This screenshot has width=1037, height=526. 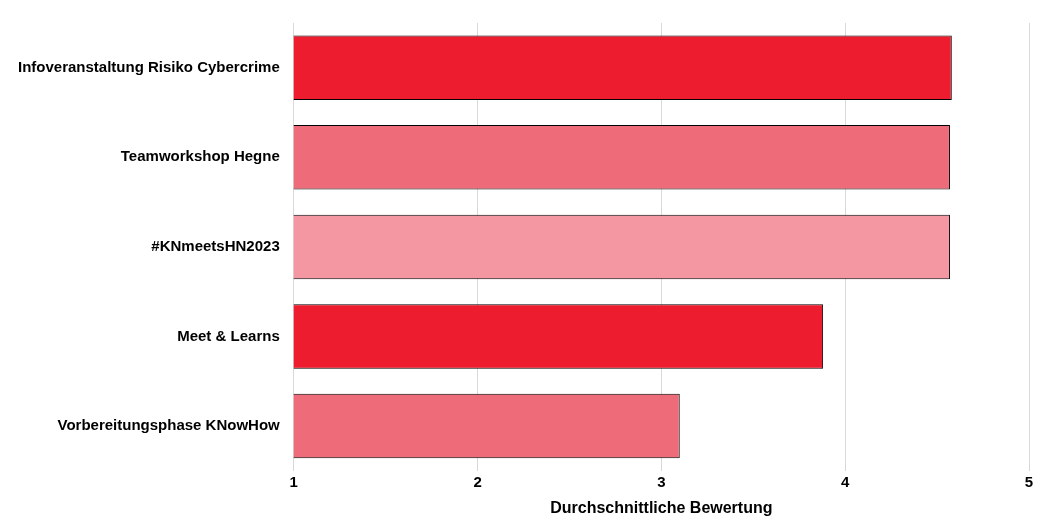 I want to click on y-tick-label: Infoveranstaltung Risiko Cybercrime, so click(x=148, y=66).